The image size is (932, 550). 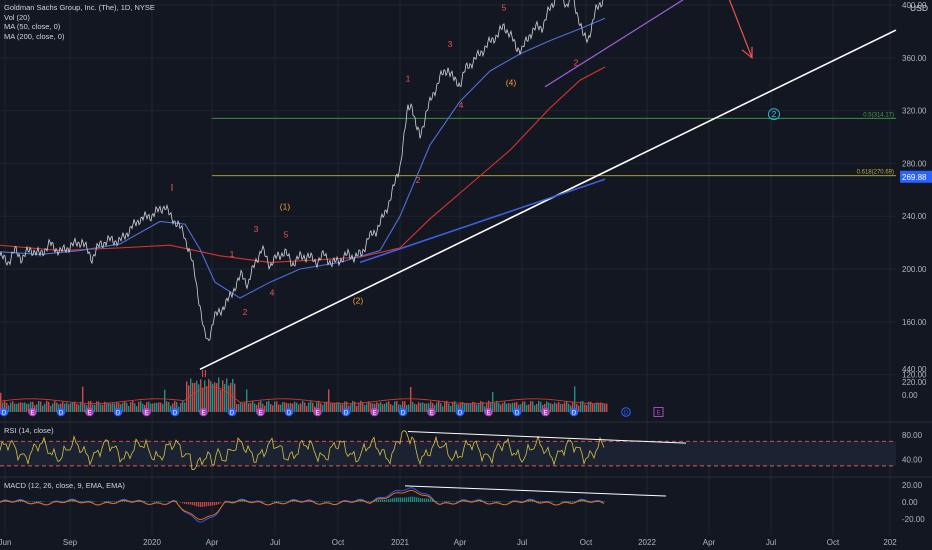 I want to click on wave-label: 2, so click(x=418, y=180).